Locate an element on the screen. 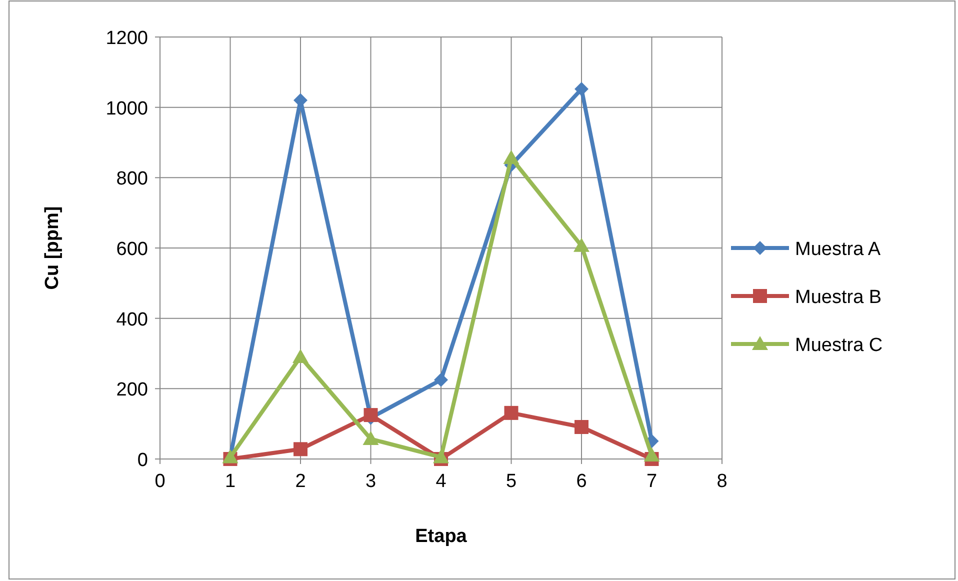 The image size is (958, 581). x-tick-label: 7 is located at coordinates (652, 481).